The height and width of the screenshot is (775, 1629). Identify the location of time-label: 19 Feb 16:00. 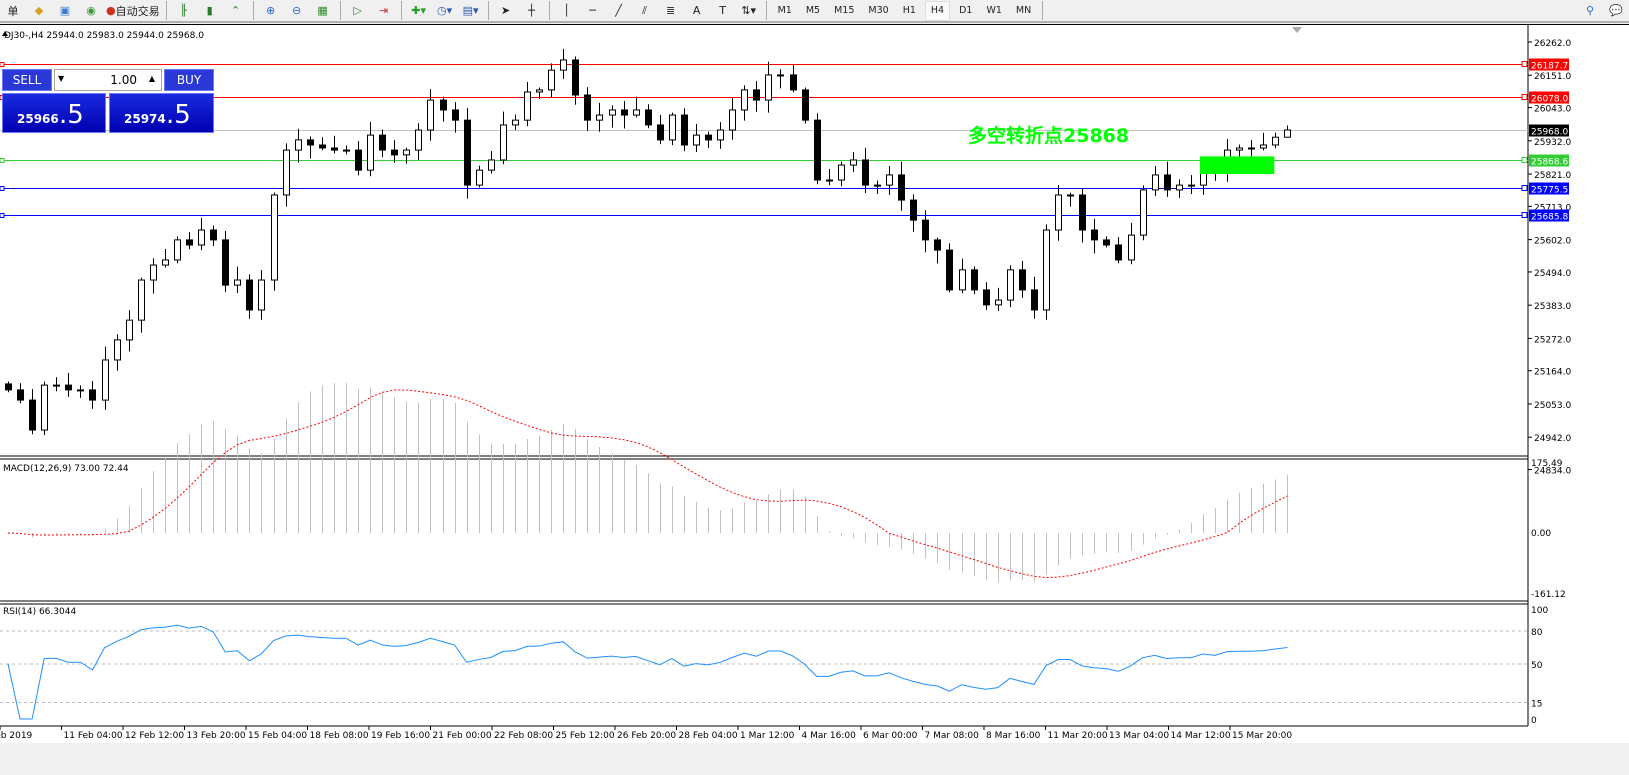
(400, 736).